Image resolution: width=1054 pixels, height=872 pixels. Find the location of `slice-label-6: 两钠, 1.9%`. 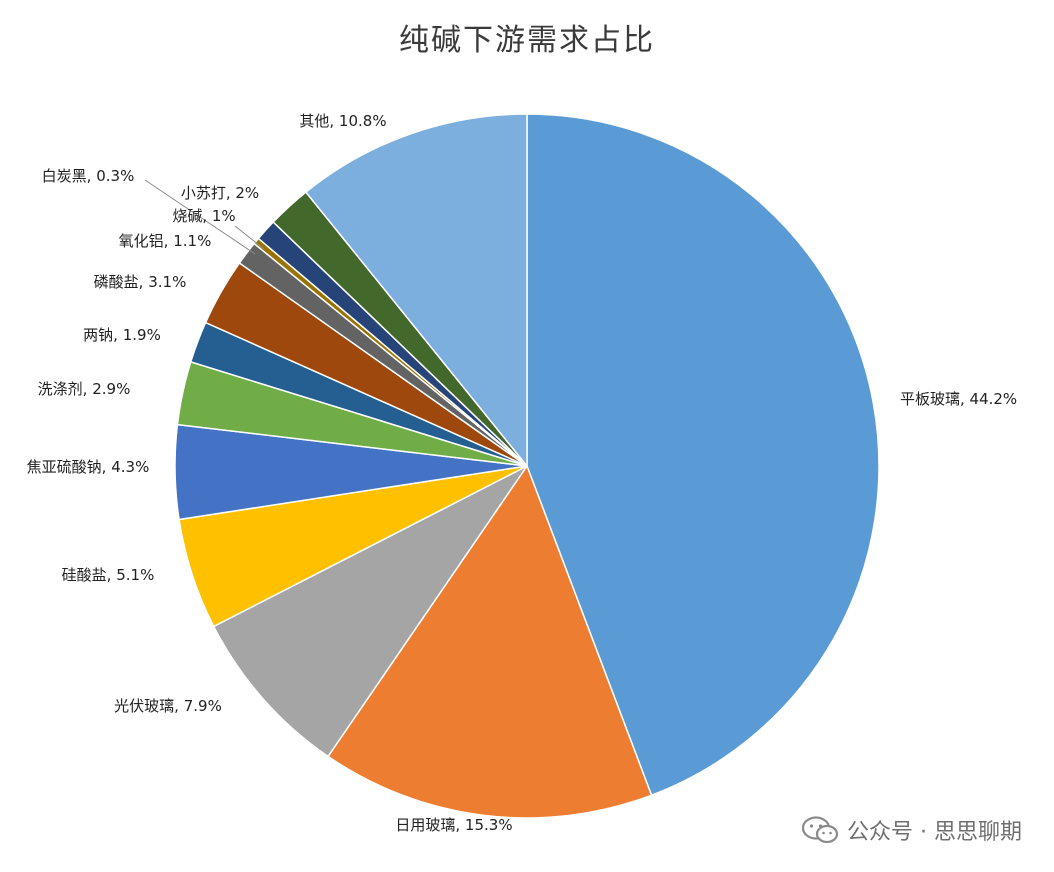

slice-label-6: 两钠, 1.9% is located at coordinates (122, 335).